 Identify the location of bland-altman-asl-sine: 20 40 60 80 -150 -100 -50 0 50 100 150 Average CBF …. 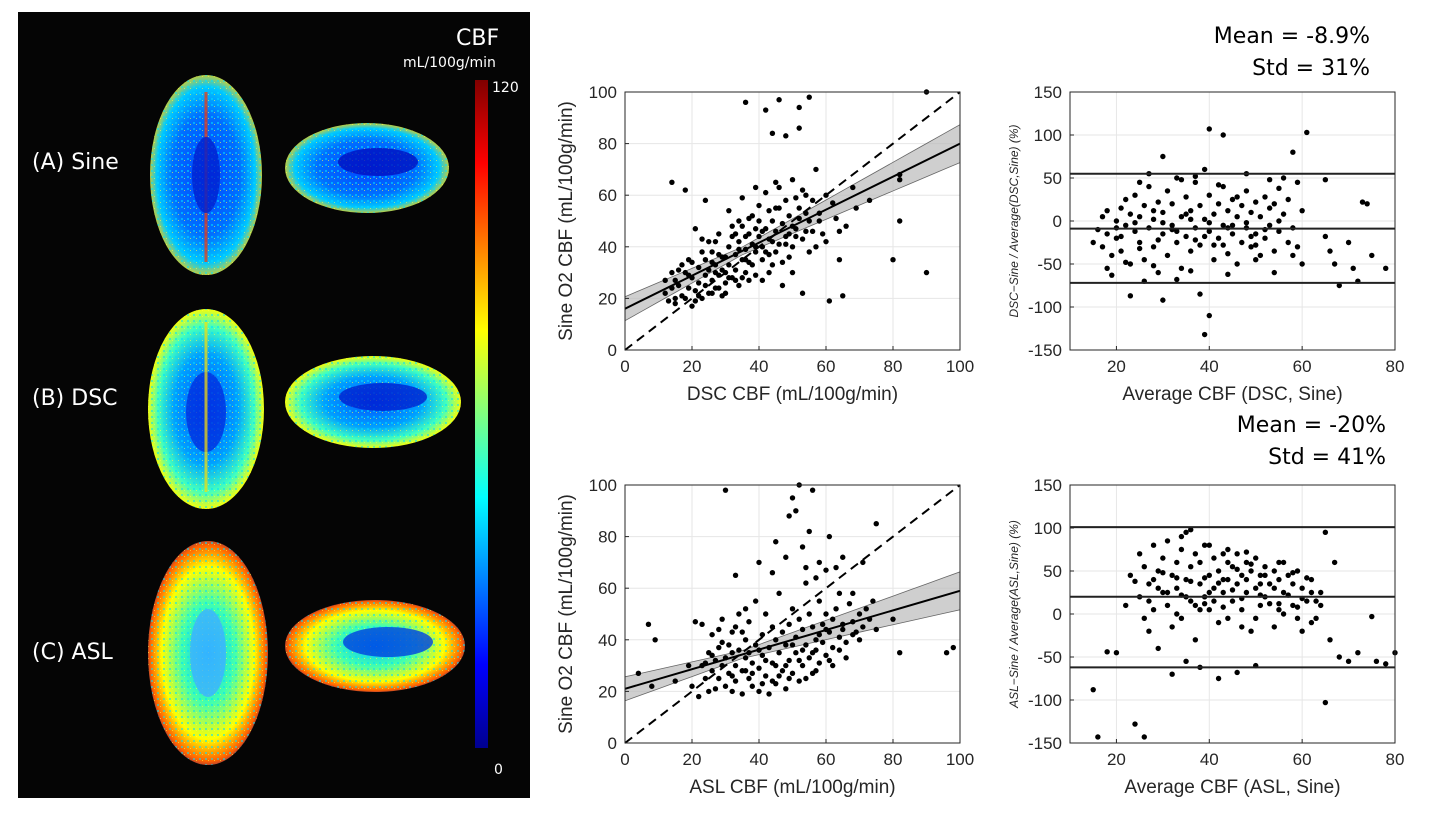
(1205, 637).